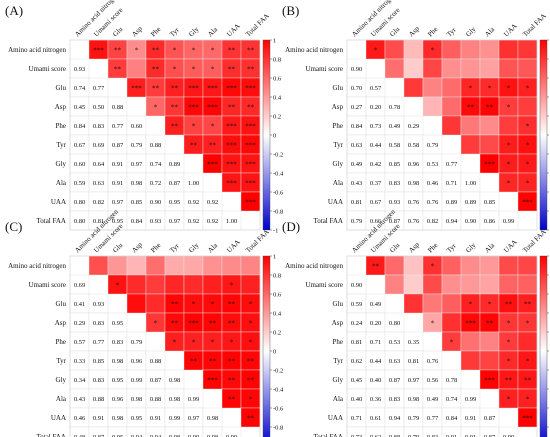  What do you see at coordinates (278, 427) in the screenshot?
I see `colorbar-tick-label: -0.8` at bounding box center [278, 427].